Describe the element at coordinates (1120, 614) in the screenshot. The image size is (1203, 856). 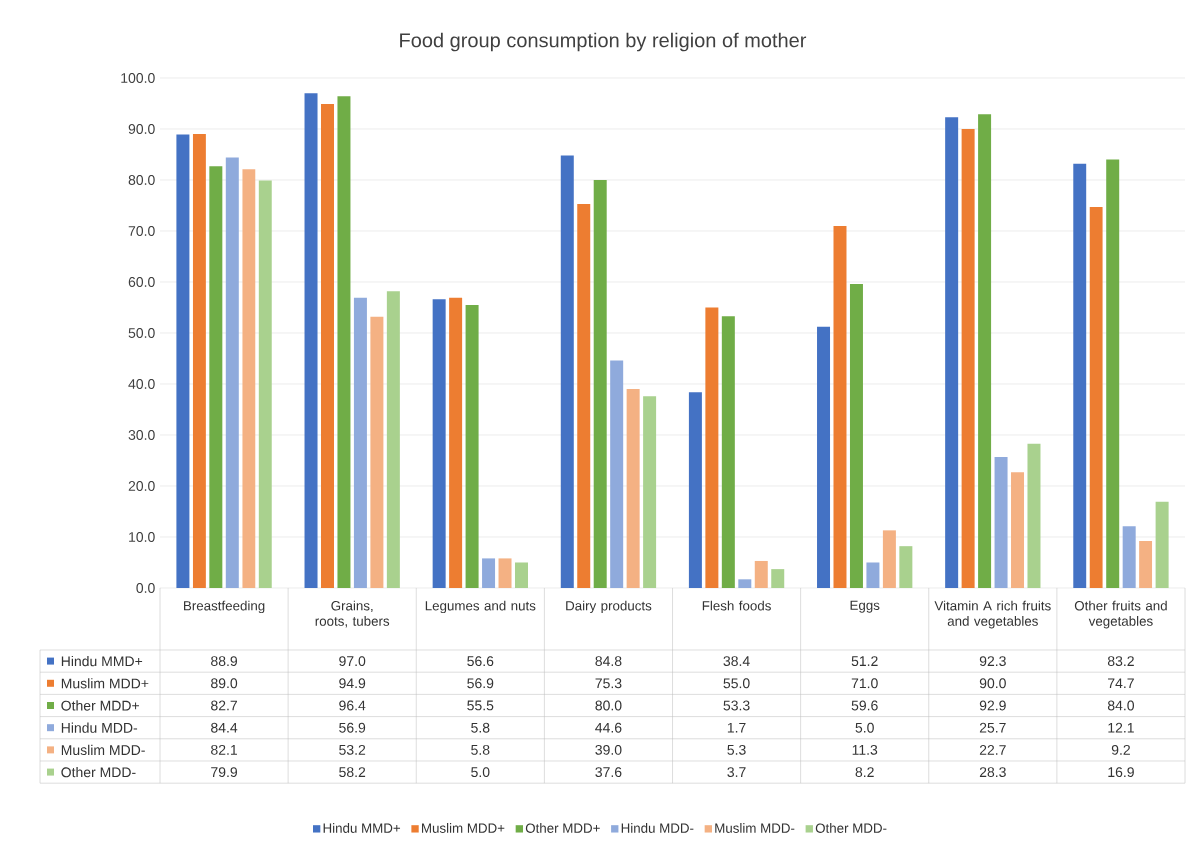
I see `x-tick-label: Other fruits and vegetables` at that location.